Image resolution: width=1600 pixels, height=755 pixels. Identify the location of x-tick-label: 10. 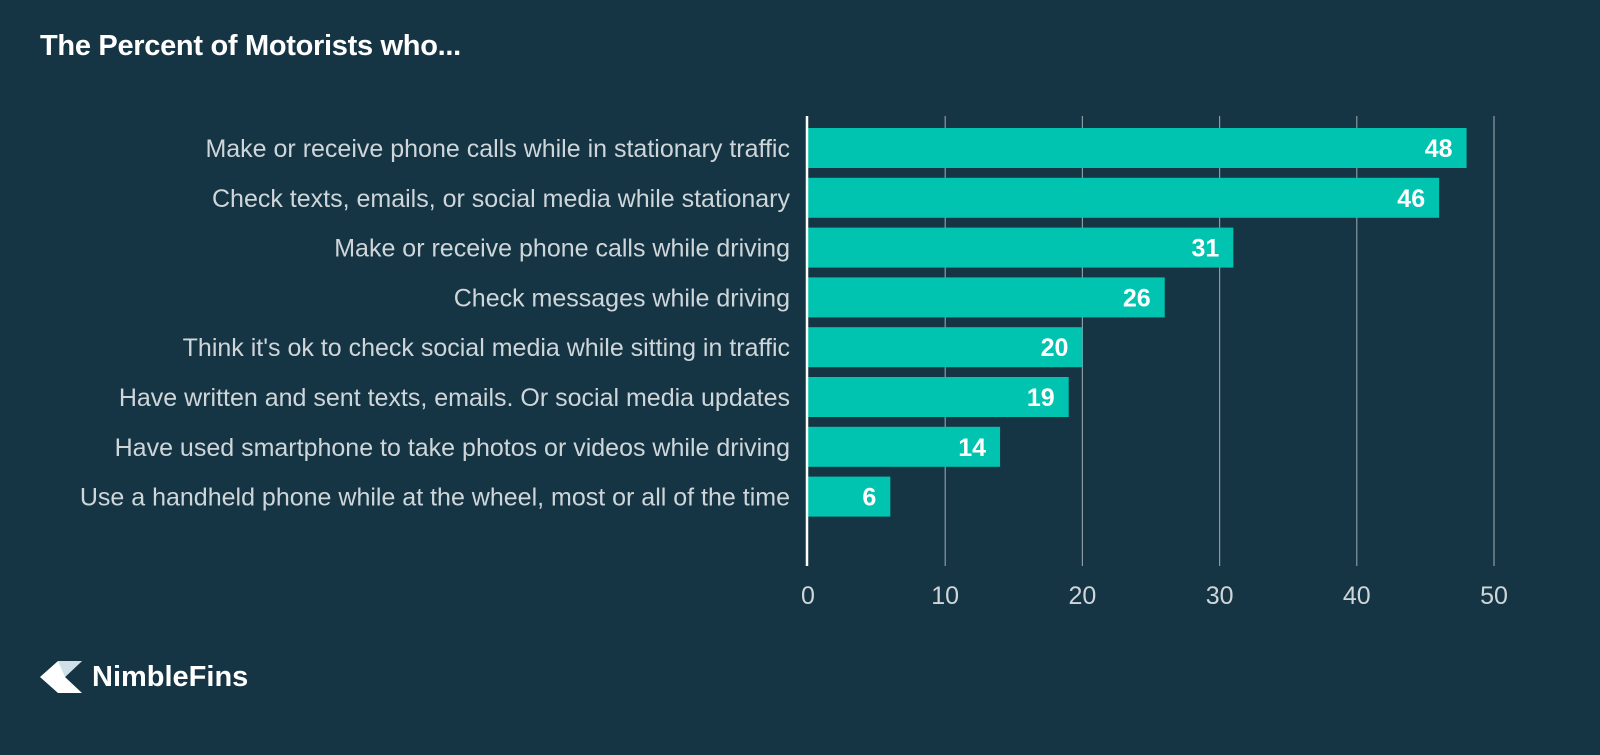
(945, 596).